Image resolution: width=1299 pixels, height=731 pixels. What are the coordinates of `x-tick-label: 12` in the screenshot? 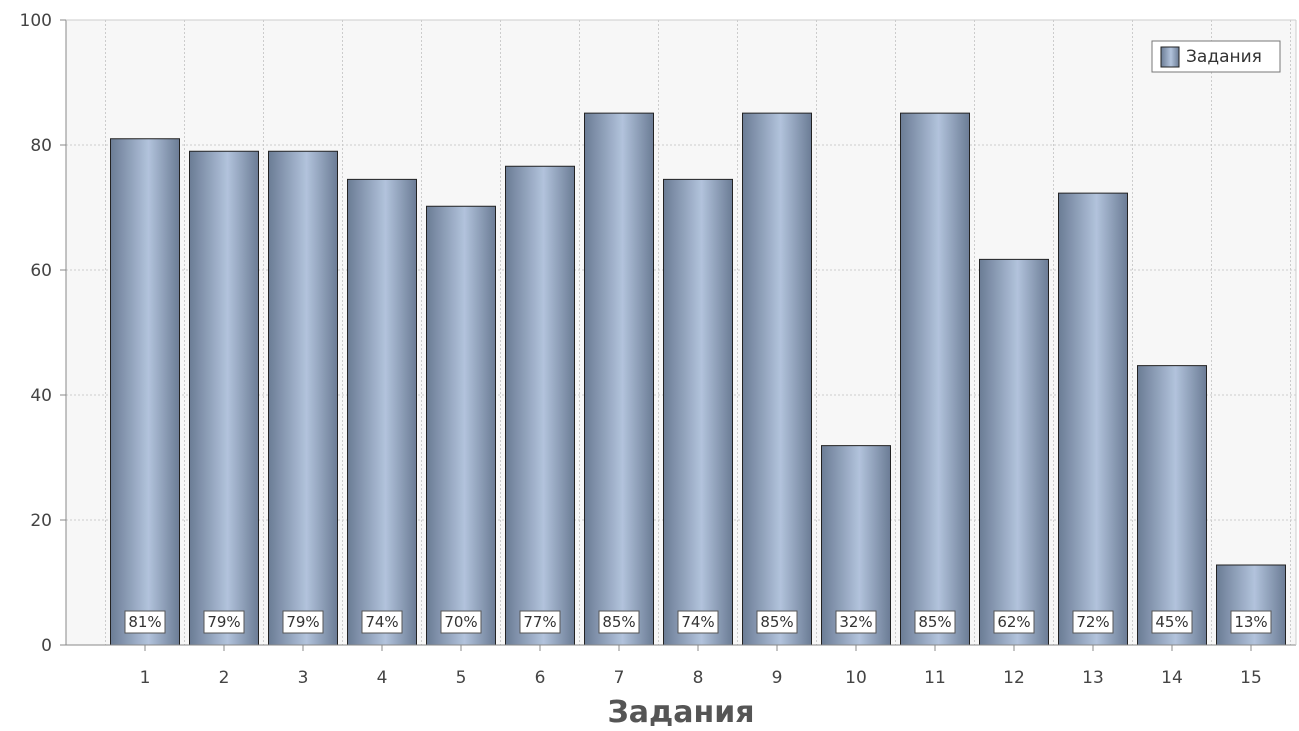 It's located at (1014, 678).